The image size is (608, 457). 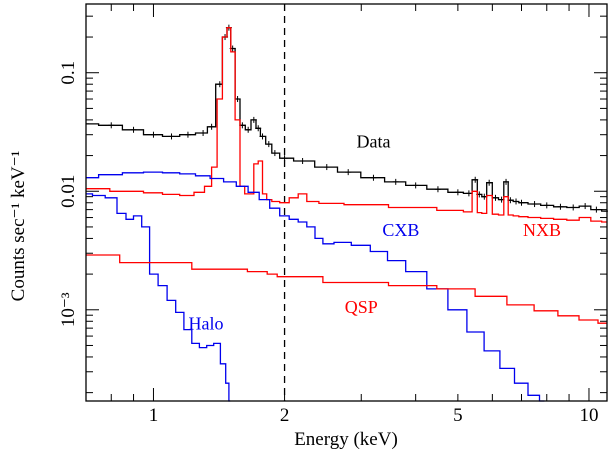 What do you see at coordinates (400, 230) in the screenshot?
I see `label-cxb: CXB` at bounding box center [400, 230].